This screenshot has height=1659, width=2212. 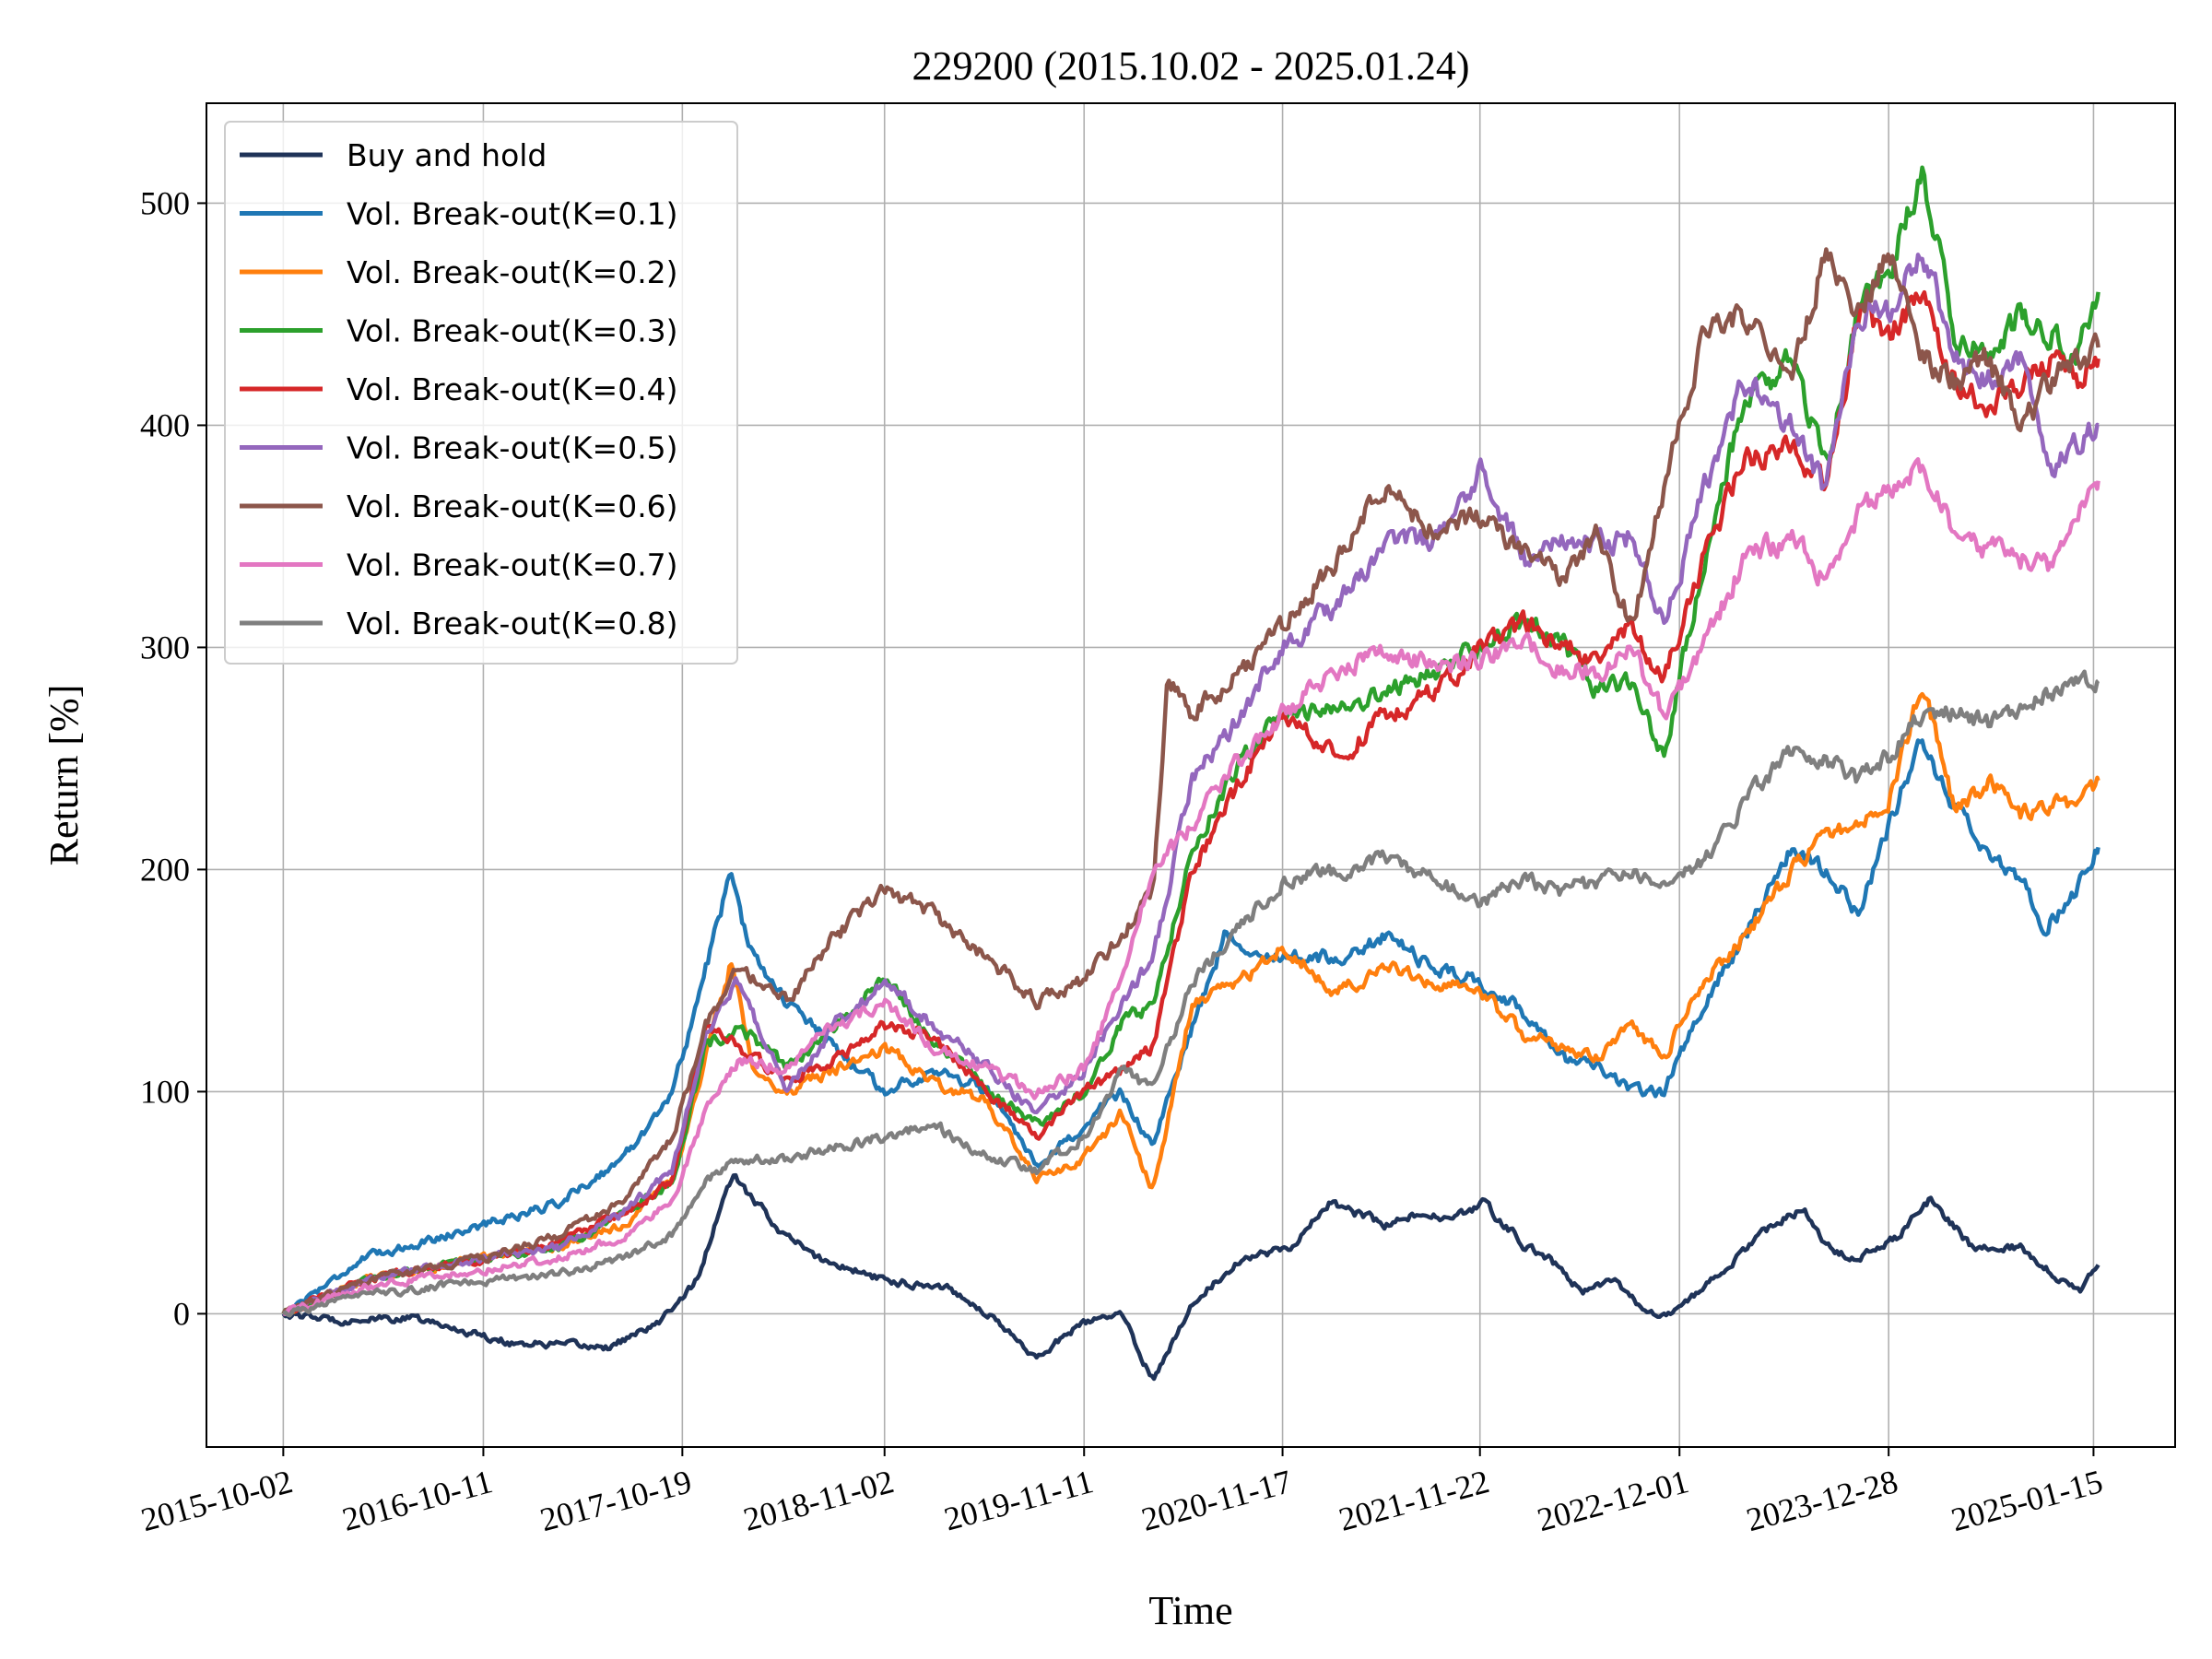 I want to click on y-tick-label: 200, so click(x=165, y=869).